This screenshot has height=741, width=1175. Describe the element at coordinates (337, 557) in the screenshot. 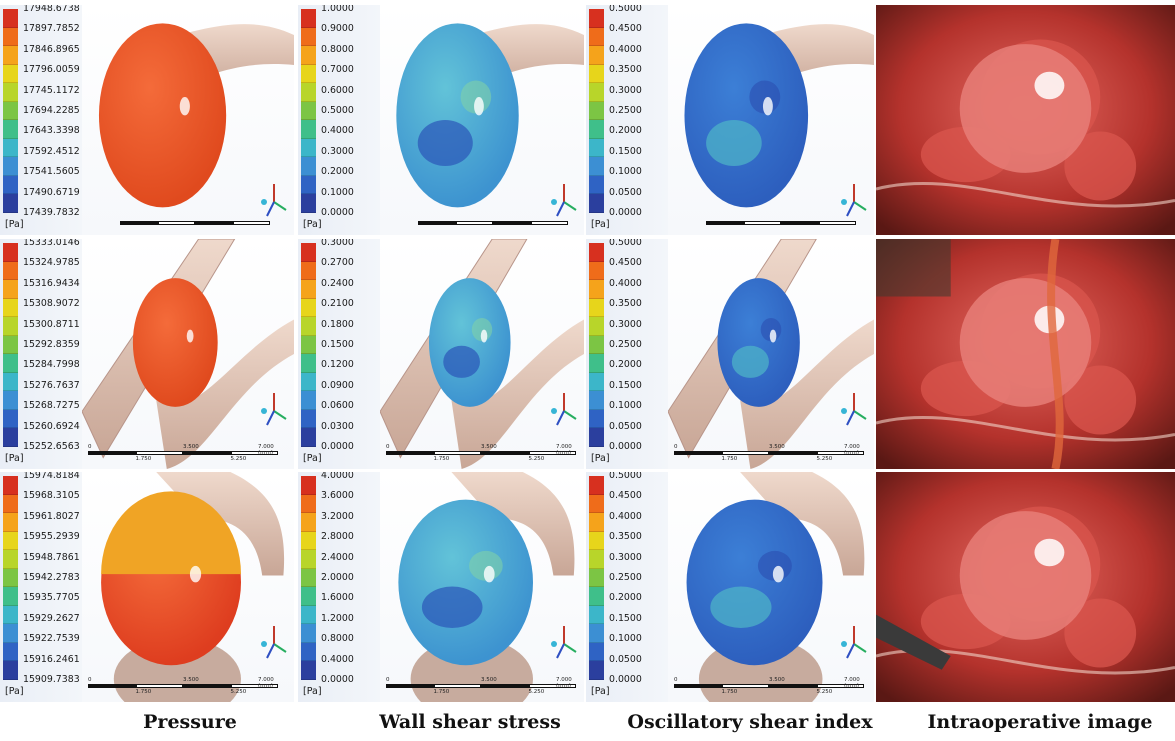

I see `colorbar-tick-label: 2.4000` at that location.